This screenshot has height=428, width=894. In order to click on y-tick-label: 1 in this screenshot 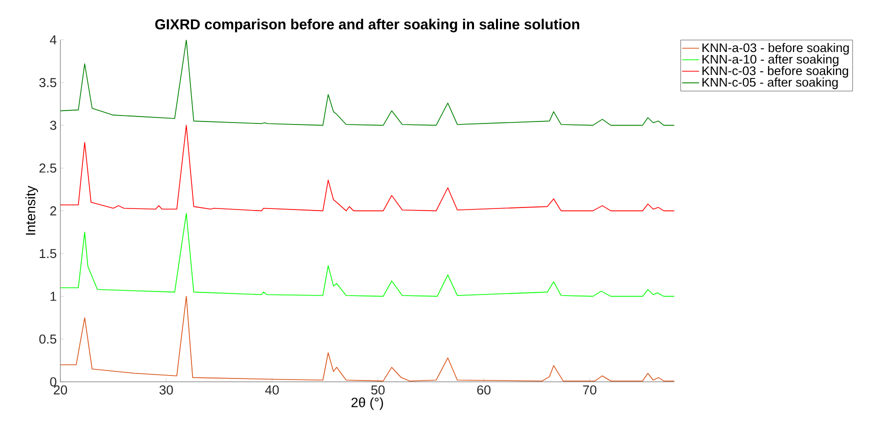, I will do `click(53, 296)`.